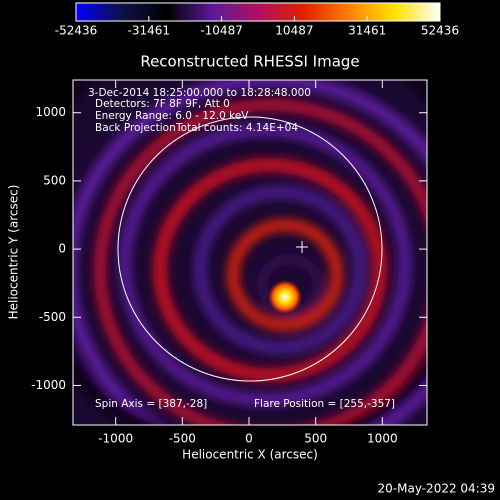 The width and height of the screenshot is (500, 500). I want to click on colorbar-tick-label: -10487, so click(221, 31).